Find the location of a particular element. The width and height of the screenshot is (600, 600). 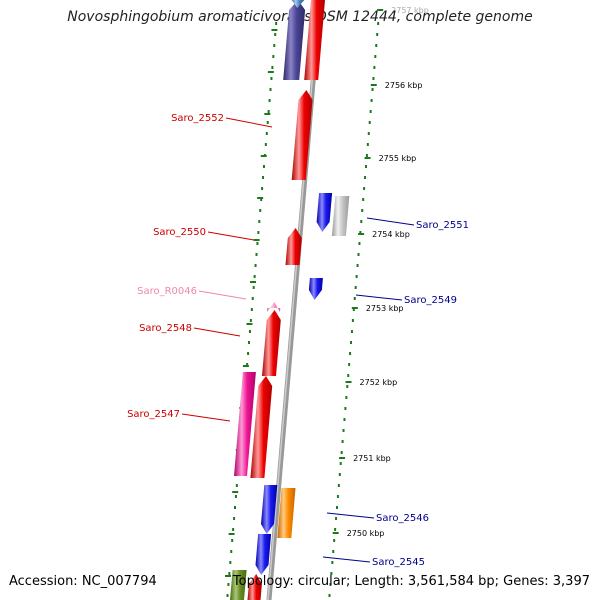

gene-label-saro_2550: Saro_2550 is located at coordinates (179, 232).